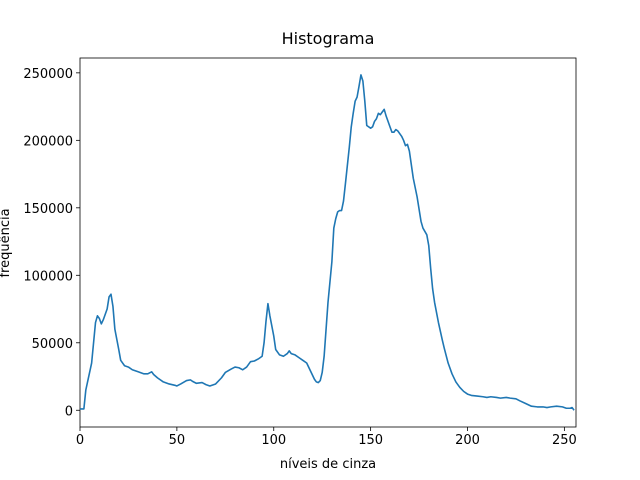  Describe the element at coordinates (6, 242) in the screenshot. I see `y-axis-label: frequência` at that location.